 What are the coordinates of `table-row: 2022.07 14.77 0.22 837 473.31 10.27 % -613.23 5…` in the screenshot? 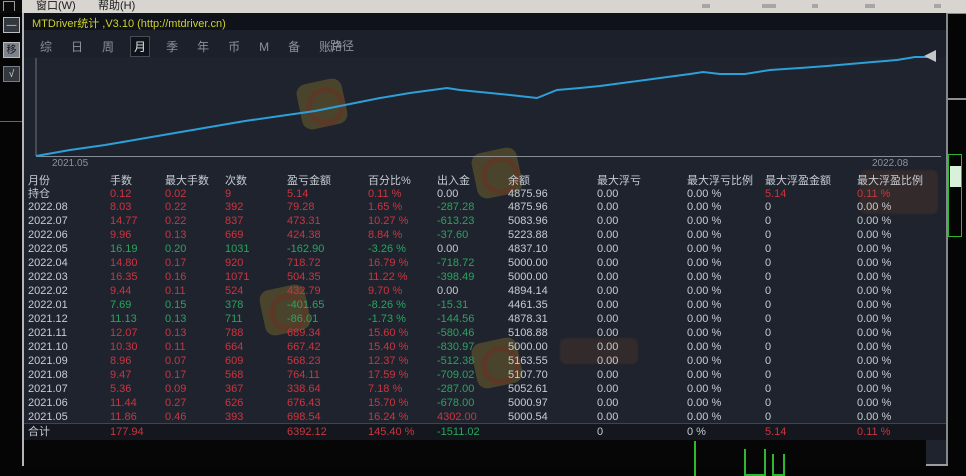 It's located at (483, 221).